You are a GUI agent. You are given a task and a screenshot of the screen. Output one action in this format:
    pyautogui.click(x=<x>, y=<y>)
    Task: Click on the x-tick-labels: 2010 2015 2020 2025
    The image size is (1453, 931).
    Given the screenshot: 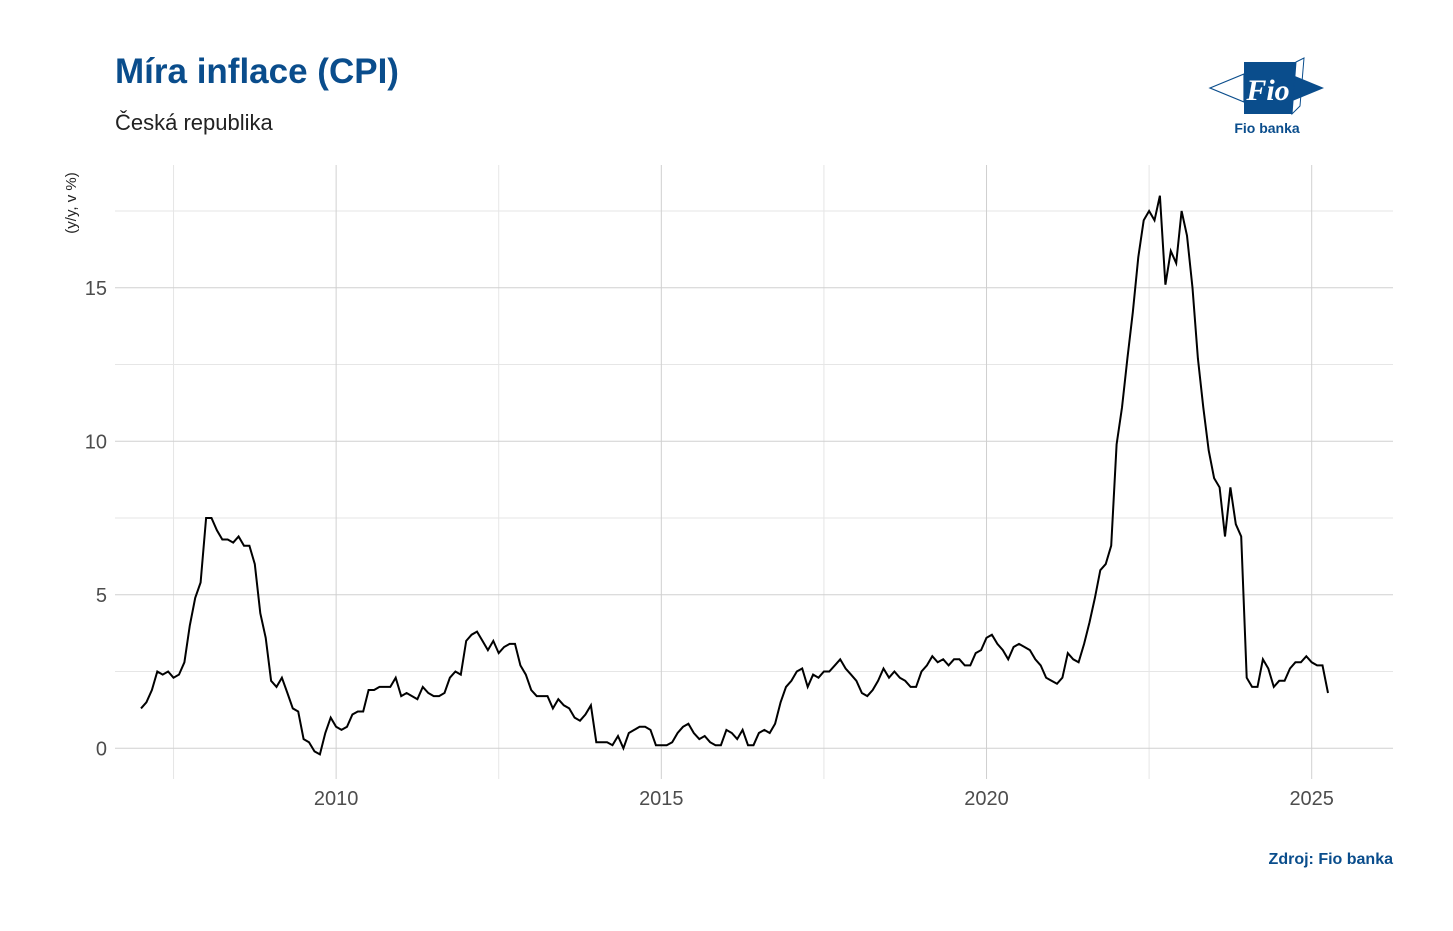 What is the action you would take?
    pyautogui.click(x=824, y=799)
    